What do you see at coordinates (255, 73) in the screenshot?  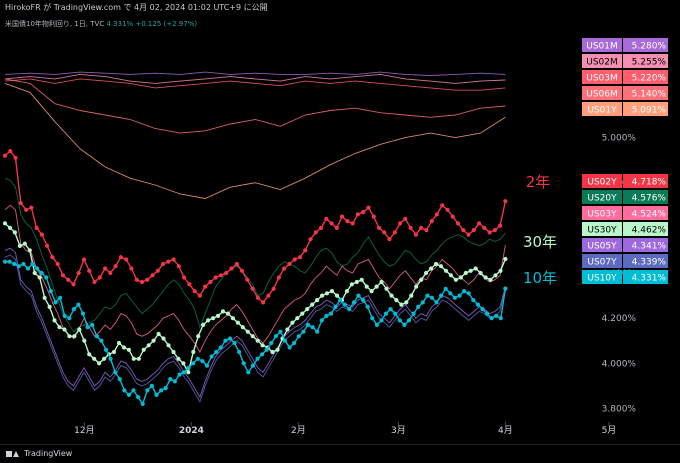 I see `series-line-us01m` at bounding box center [255, 73].